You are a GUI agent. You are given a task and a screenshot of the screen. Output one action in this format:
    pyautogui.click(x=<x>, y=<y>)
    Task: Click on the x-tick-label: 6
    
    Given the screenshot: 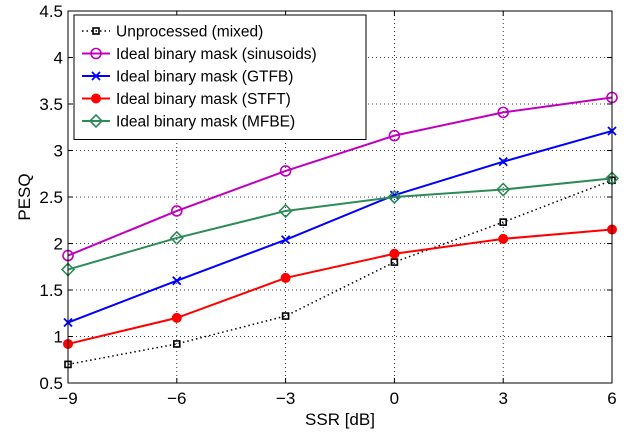 What is the action you would take?
    pyautogui.click(x=611, y=398)
    